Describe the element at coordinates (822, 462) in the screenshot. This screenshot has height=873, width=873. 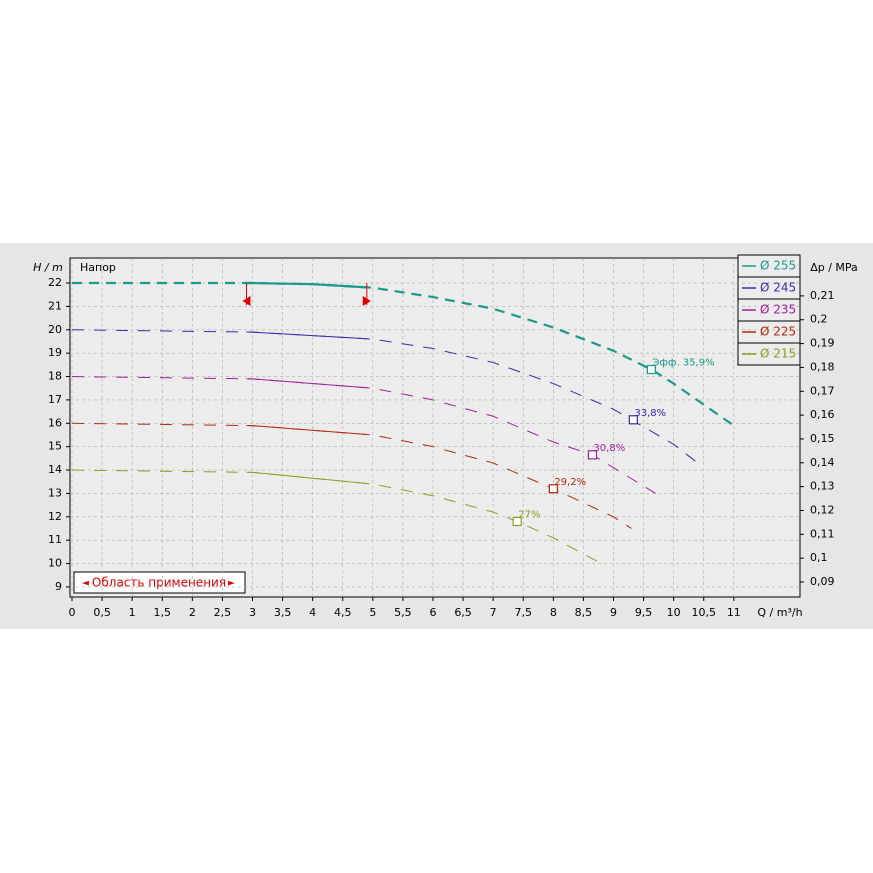
I see `y2-tick-label: 0,14` at that location.